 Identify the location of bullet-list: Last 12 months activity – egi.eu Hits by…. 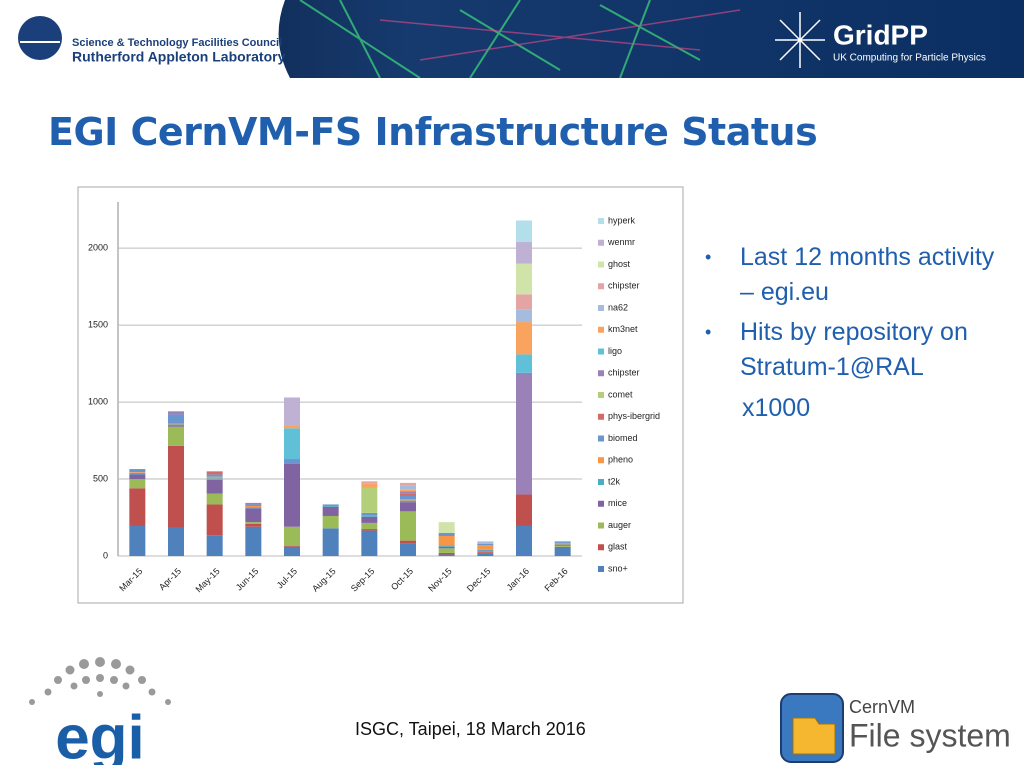
(855, 315).